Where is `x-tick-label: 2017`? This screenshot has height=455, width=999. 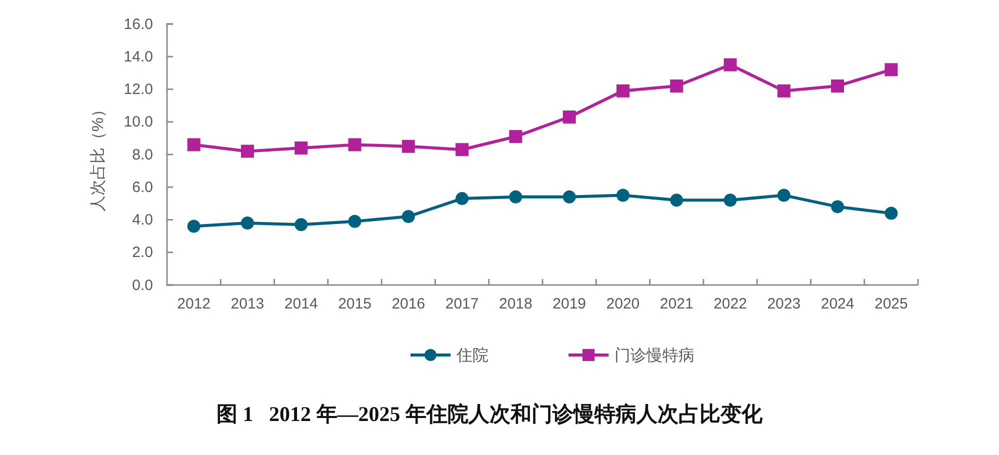
x-tick-label: 2017 is located at coordinates (462, 304).